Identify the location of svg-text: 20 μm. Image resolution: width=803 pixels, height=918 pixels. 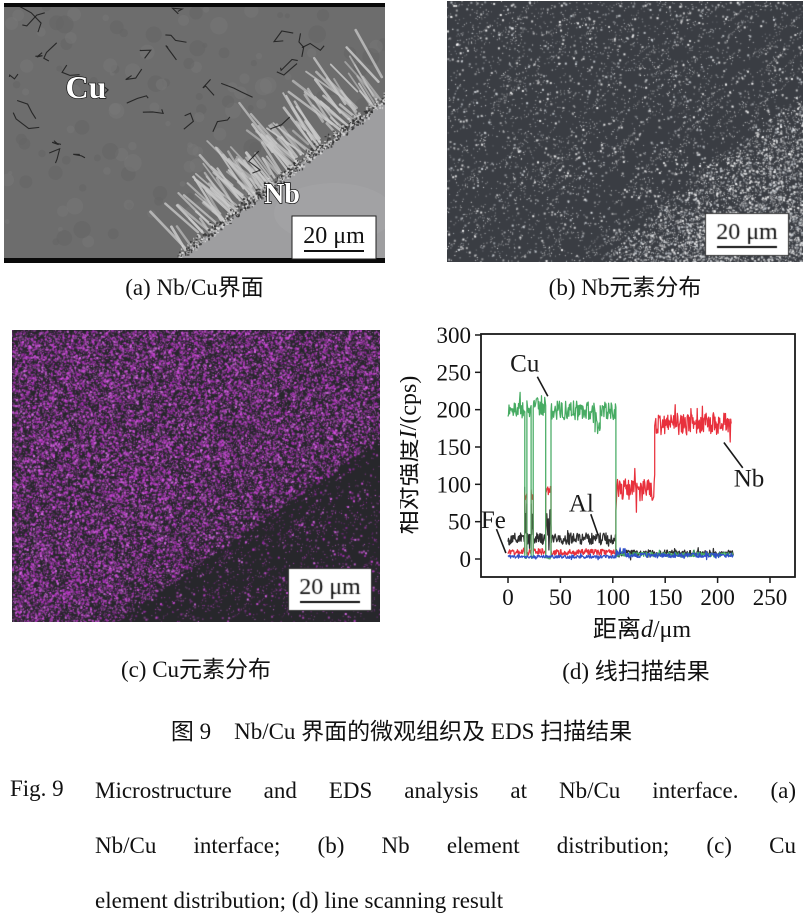
(334, 236).